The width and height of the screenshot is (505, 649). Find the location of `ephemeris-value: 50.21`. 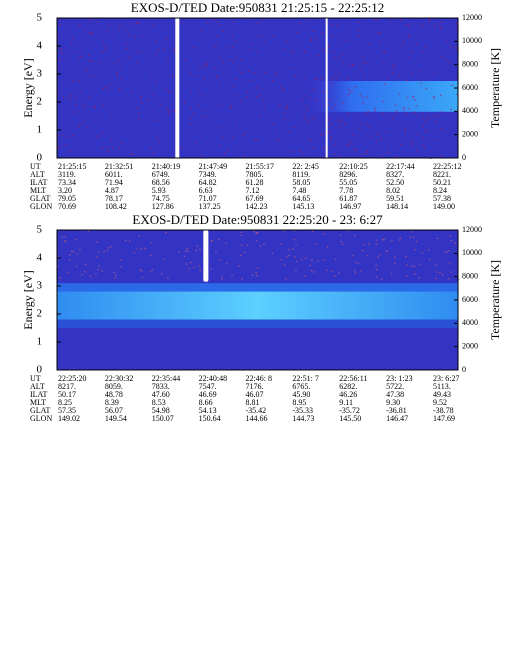

ephemeris-value: 50.21 is located at coordinates (442, 182).